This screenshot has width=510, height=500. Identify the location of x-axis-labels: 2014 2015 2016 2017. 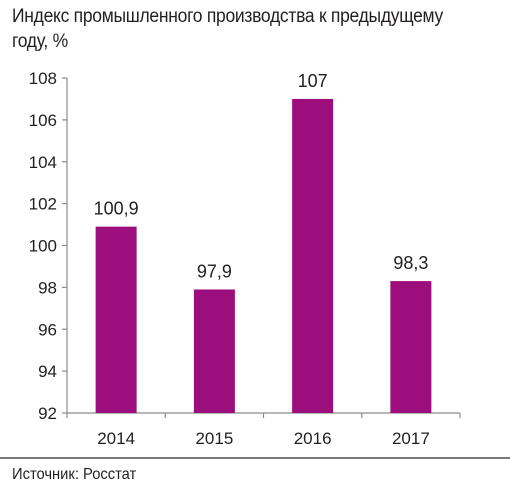
(263, 438).